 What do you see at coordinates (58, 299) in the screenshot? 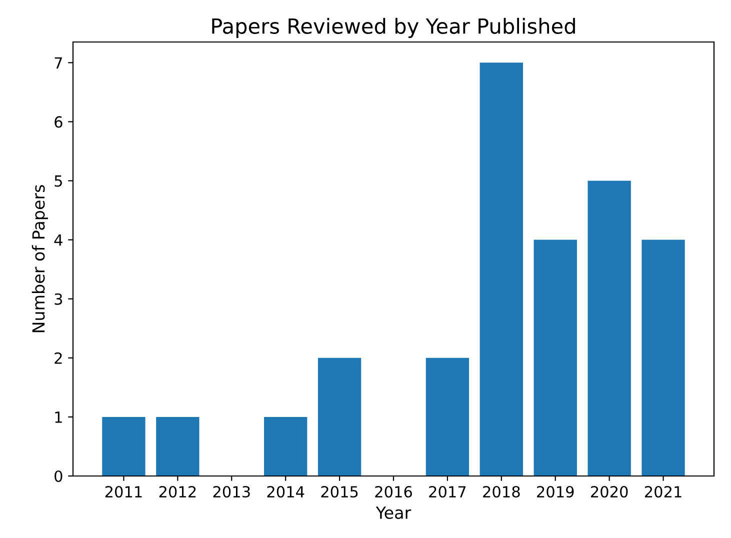
I see `y-tick-label: 3` at bounding box center [58, 299].